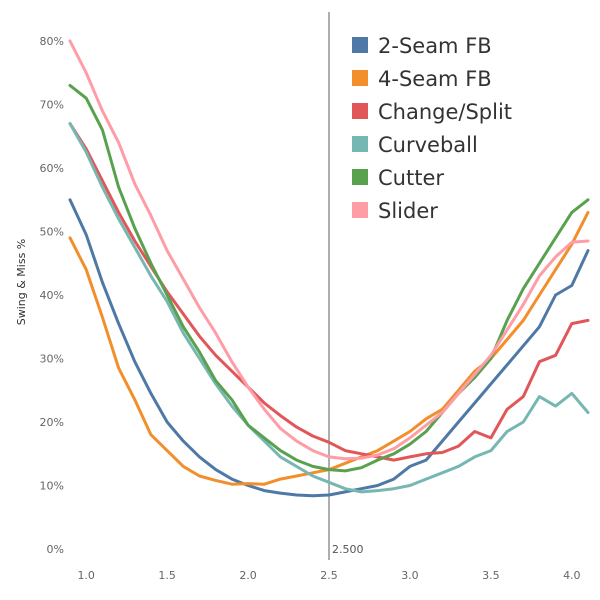 The image size is (600, 600). Describe the element at coordinates (360, 144) in the screenshot. I see `legend-swatch-curveball` at that location.